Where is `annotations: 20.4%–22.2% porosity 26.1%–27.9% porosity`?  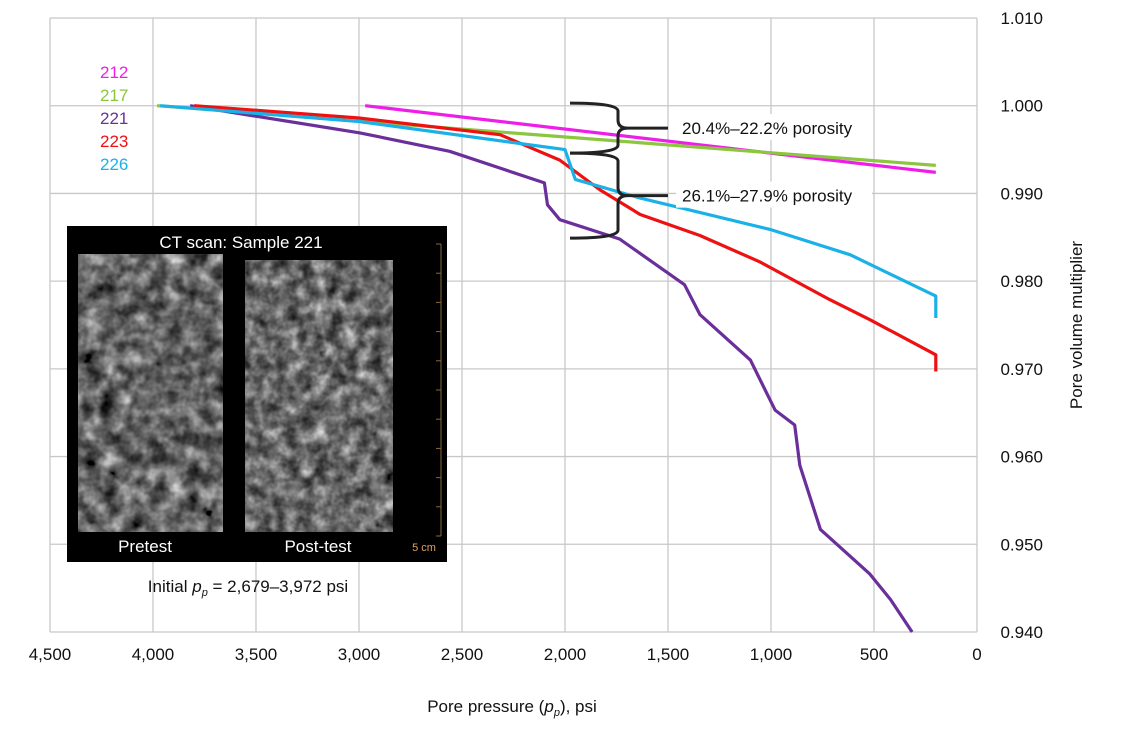 annotations: 20.4%–22.2% porosity 26.1%–27.9% porosity is located at coordinates (720, 170).